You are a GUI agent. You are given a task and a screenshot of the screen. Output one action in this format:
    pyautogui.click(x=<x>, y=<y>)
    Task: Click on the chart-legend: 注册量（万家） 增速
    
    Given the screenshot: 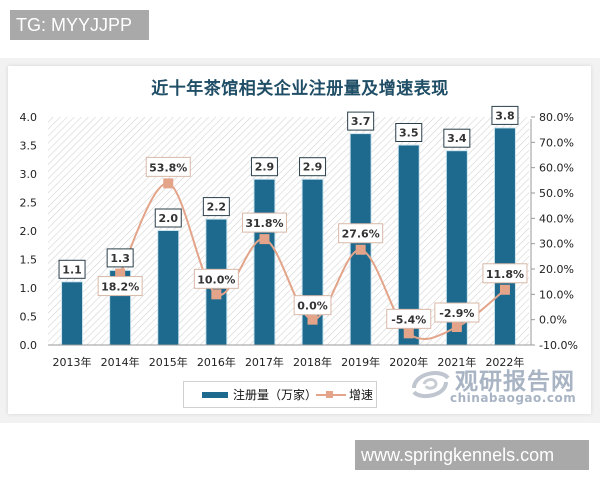 What is the action you would take?
    pyautogui.click(x=280, y=394)
    